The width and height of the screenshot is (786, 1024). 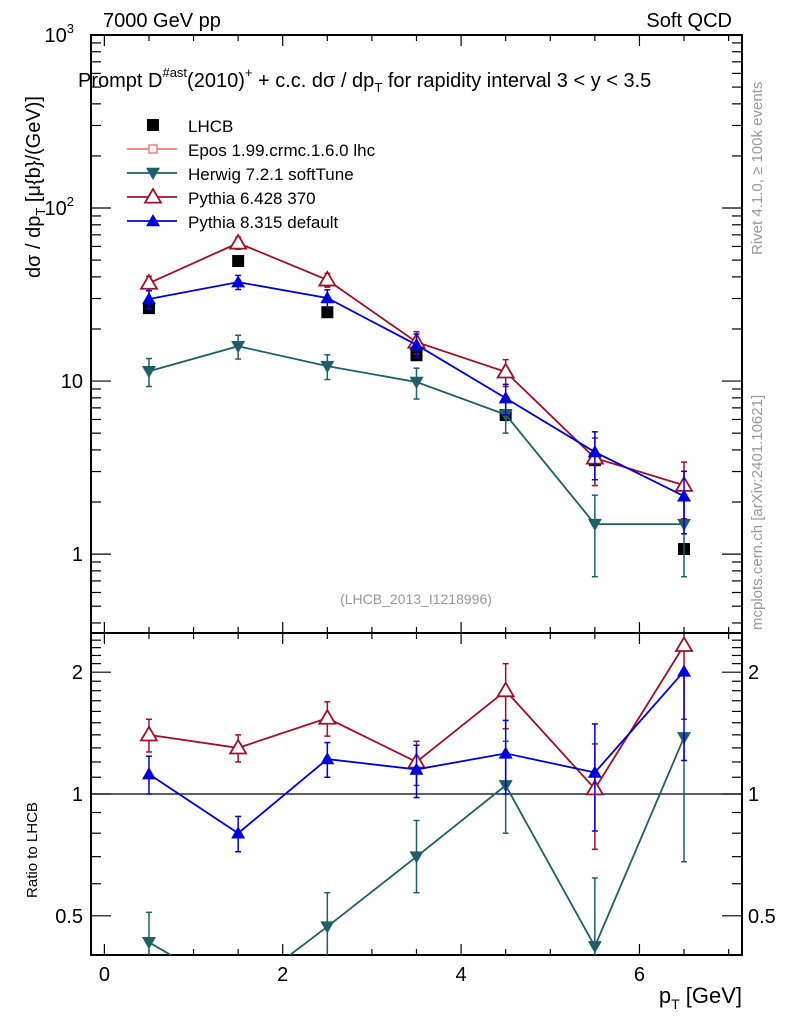 I want to click on x-axis-label: pT [GeV], so click(x=700, y=997).